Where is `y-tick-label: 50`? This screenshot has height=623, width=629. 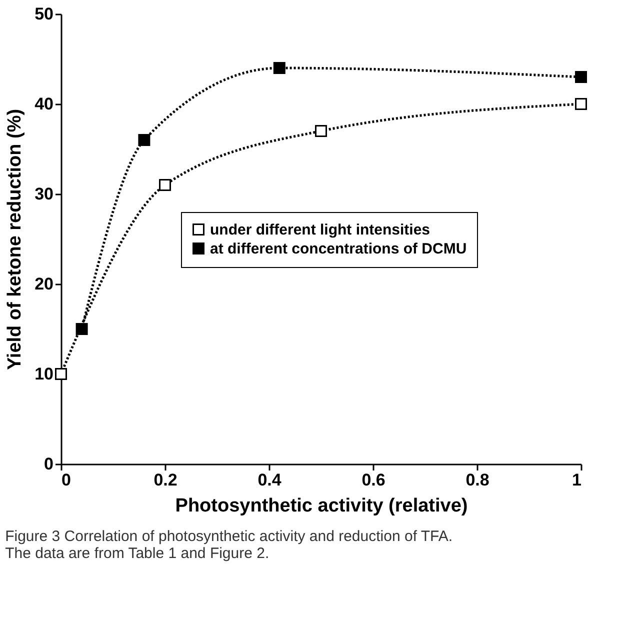 y-tick-label: 50 is located at coordinates (44, 14).